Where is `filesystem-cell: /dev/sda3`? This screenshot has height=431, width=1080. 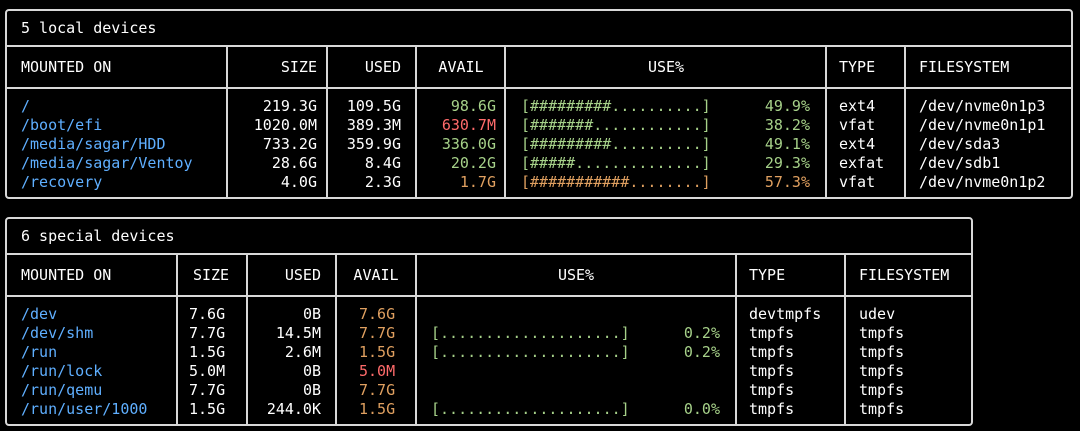 filesystem-cell: /dev/sda3 is located at coordinates (960, 144).